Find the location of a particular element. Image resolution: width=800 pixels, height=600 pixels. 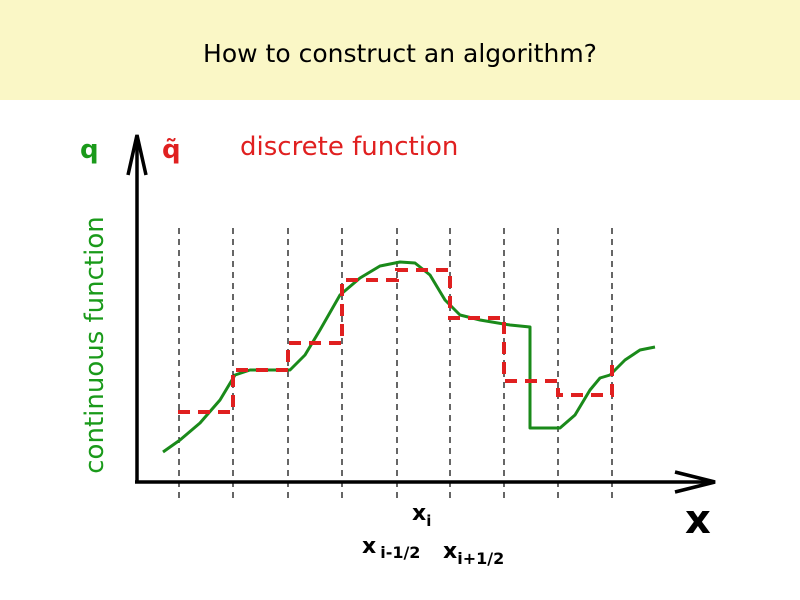

q-label: q is located at coordinates (89, 150).